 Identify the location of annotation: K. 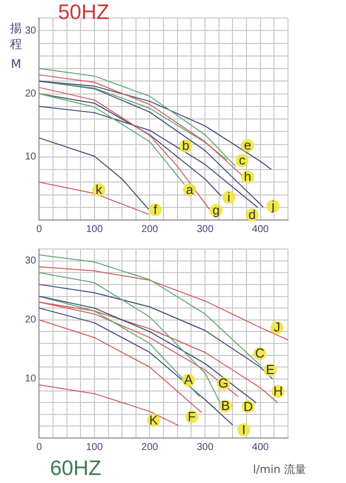
(153, 420).